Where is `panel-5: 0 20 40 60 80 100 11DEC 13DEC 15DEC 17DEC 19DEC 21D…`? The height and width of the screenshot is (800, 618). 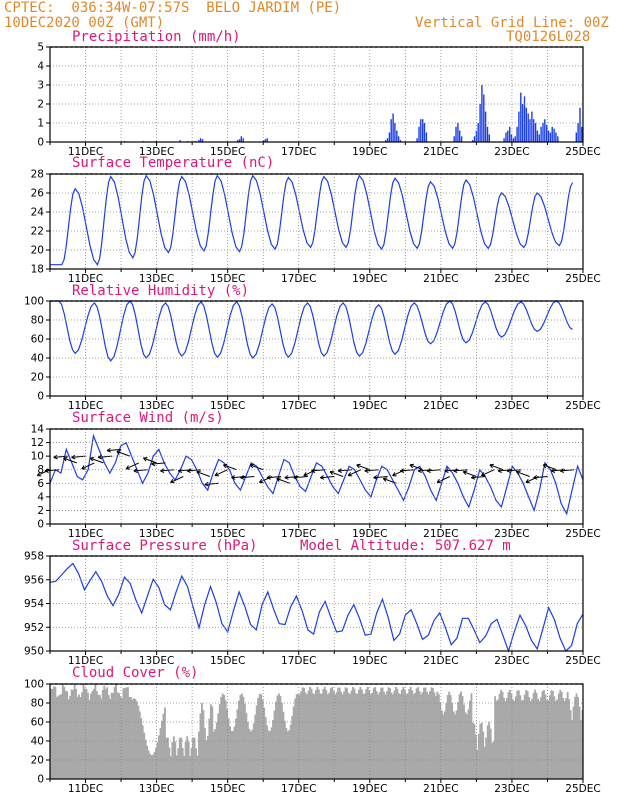 panel-5: 0 20 40 60 80 100 11DEC 13DEC 15DEC 17DEC 19DEC 21D… is located at coordinates (312, 737).